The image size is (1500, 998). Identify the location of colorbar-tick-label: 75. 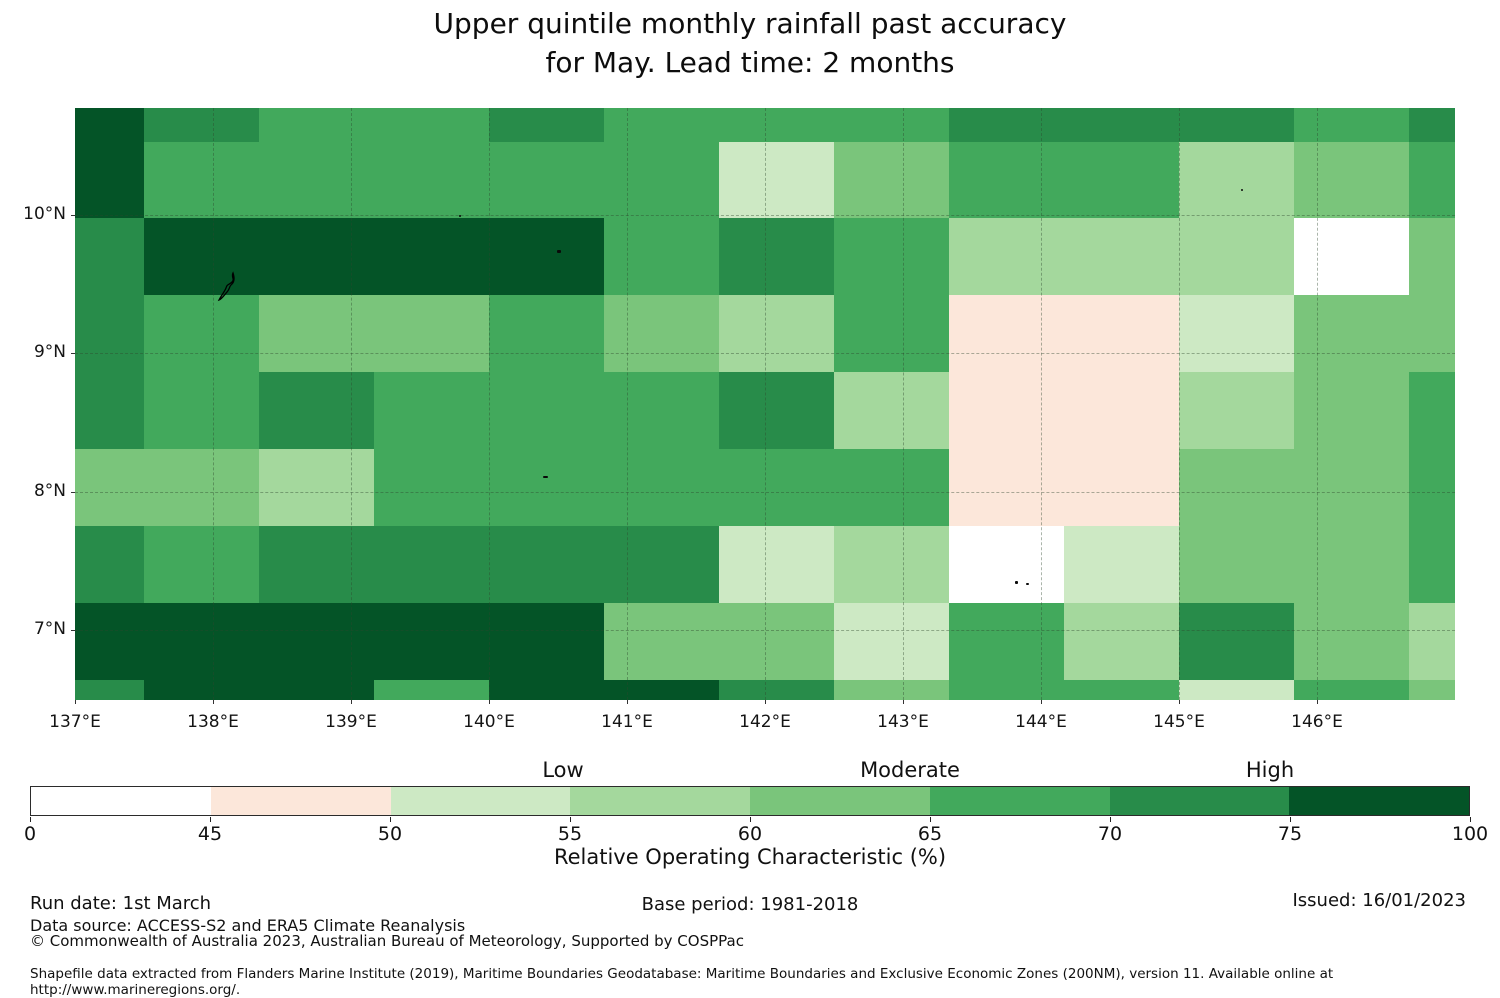
(1290, 834).